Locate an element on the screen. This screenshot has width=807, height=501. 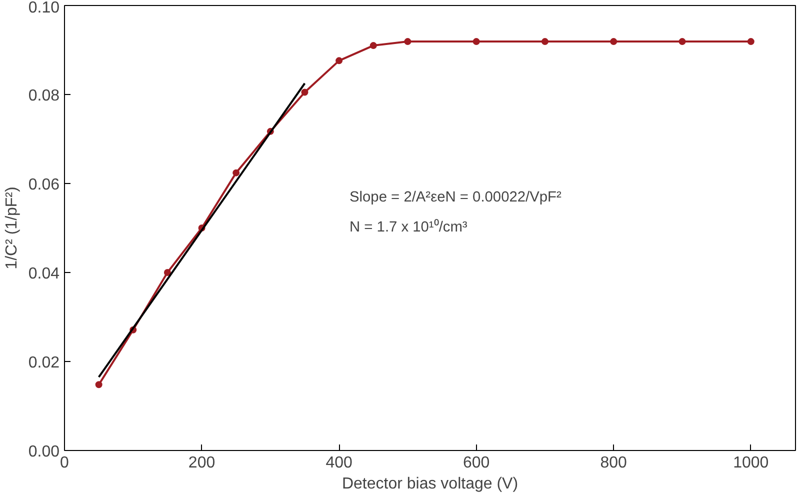
annotation: Slope = 2/A²εeN = 0.00022/VpF² is located at coordinates (456, 198).